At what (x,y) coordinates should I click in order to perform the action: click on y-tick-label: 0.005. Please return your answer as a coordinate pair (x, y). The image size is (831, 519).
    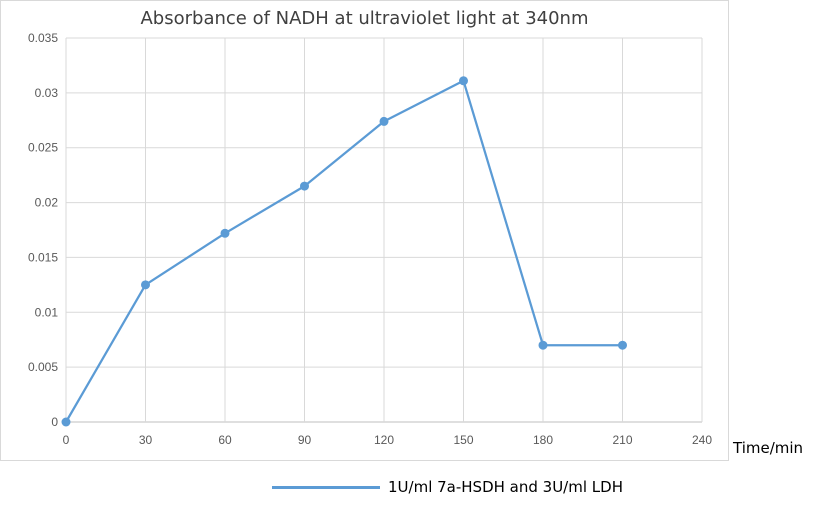
    Looking at the image, I should click on (43, 367).